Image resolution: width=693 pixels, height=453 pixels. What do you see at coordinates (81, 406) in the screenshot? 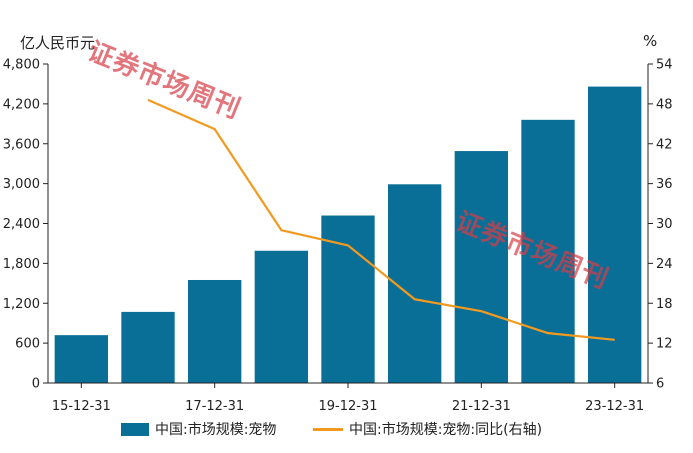
I see `x-tick-label: 15-12-31` at bounding box center [81, 406].